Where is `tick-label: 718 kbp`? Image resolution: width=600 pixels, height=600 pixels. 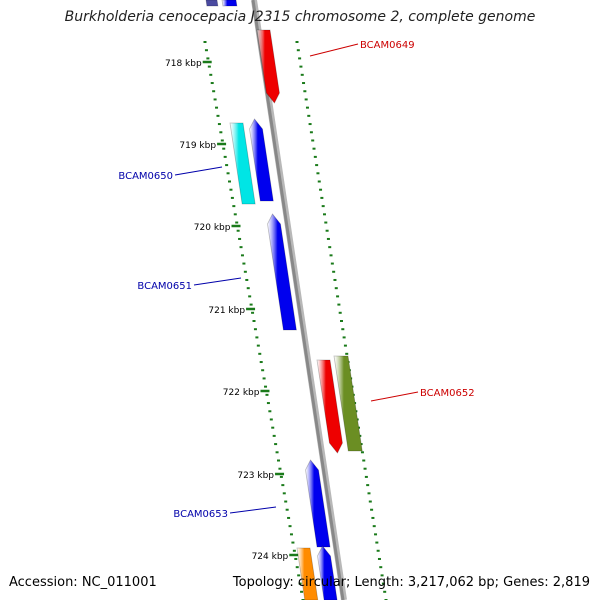
tick-label: 718 kbp is located at coordinates (183, 64).